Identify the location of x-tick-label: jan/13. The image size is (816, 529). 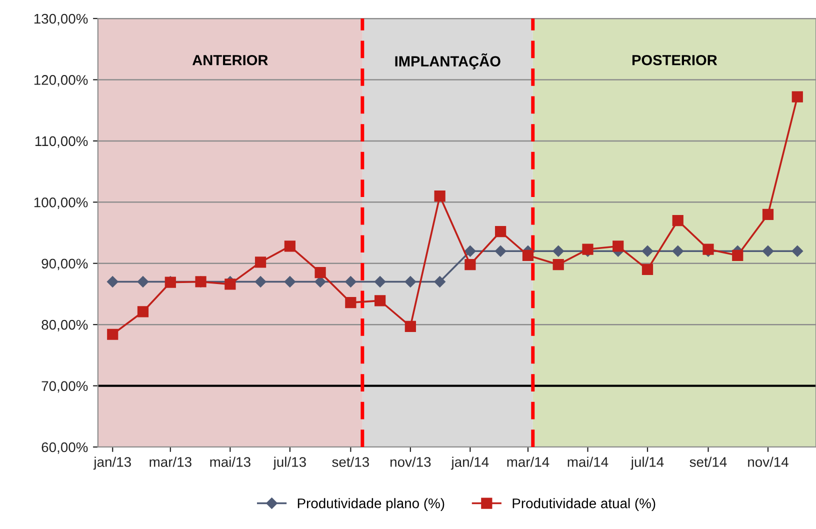
(112, 463).